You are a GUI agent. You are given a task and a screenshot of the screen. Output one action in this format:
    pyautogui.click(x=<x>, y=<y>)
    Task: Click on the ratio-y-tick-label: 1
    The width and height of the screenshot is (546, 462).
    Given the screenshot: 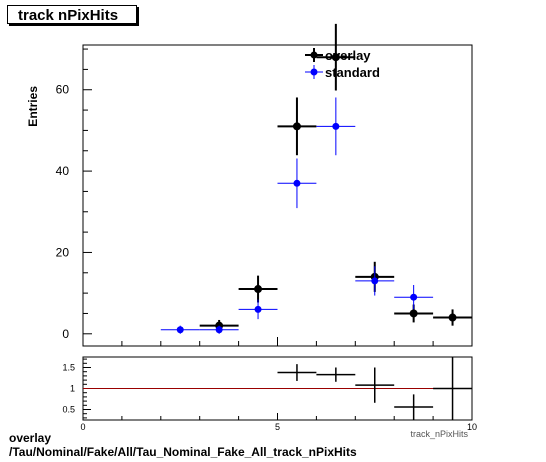 What is the action you would take?
    pyautogui.click(x=72, y=389)
    